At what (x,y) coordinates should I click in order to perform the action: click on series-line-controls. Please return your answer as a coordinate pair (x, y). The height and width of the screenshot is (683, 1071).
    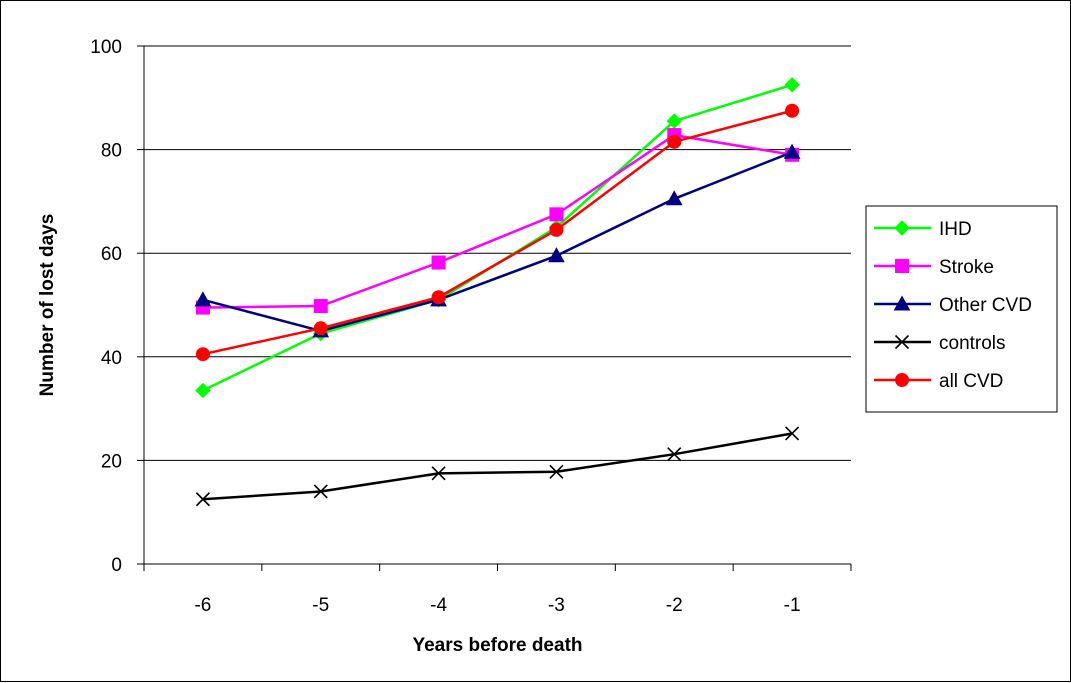
    Looking at the image, I should click on (497, 466).